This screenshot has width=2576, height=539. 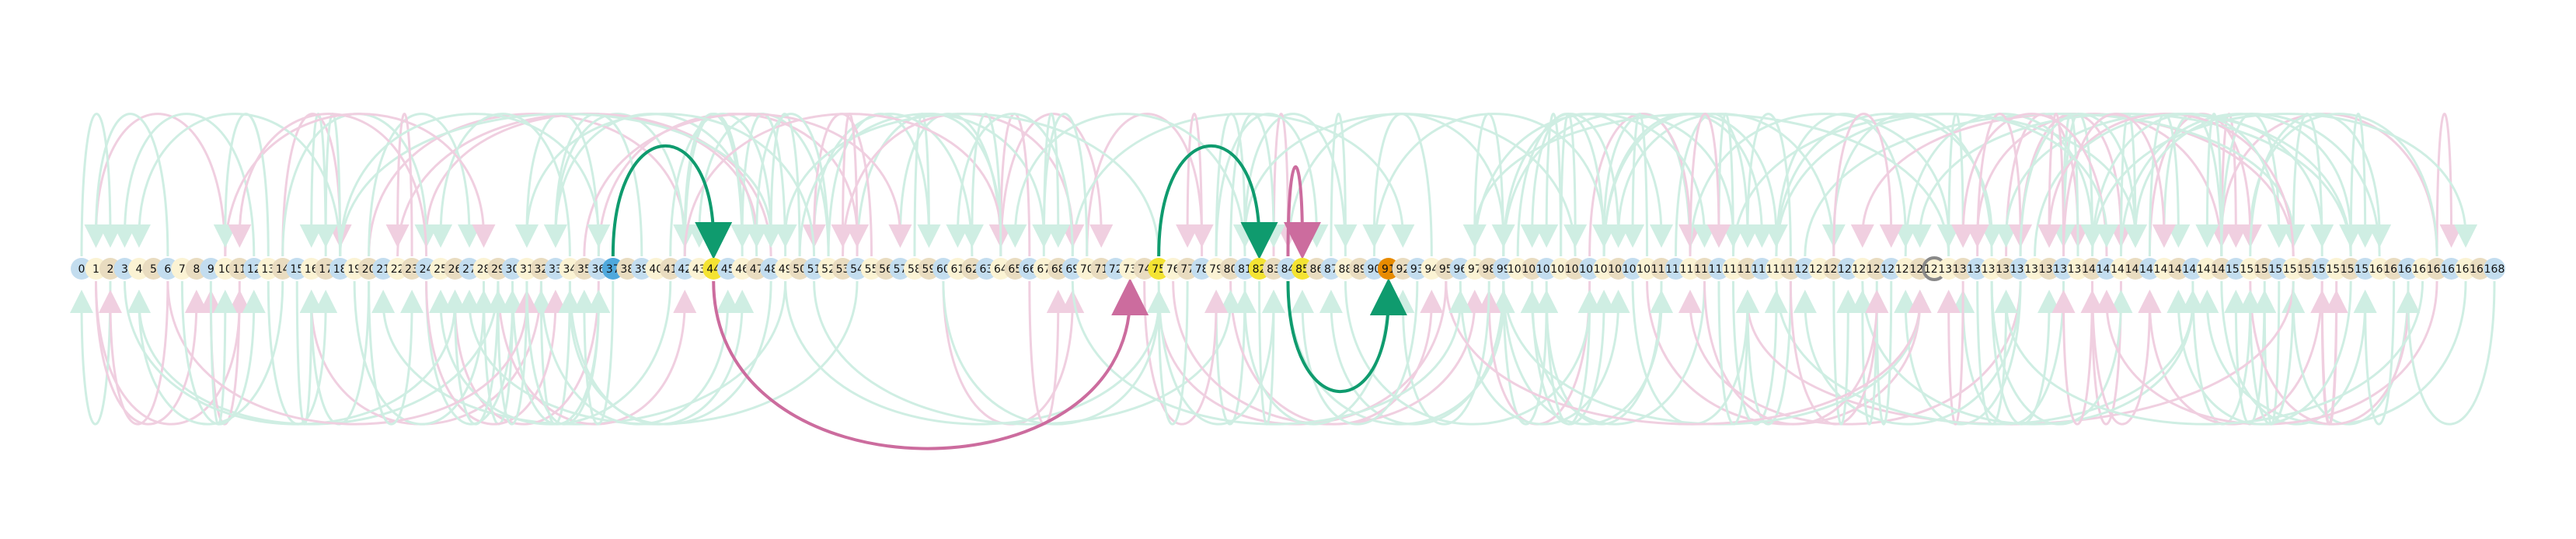 I want to click on node-label: 8, so click(x=196, y=269).